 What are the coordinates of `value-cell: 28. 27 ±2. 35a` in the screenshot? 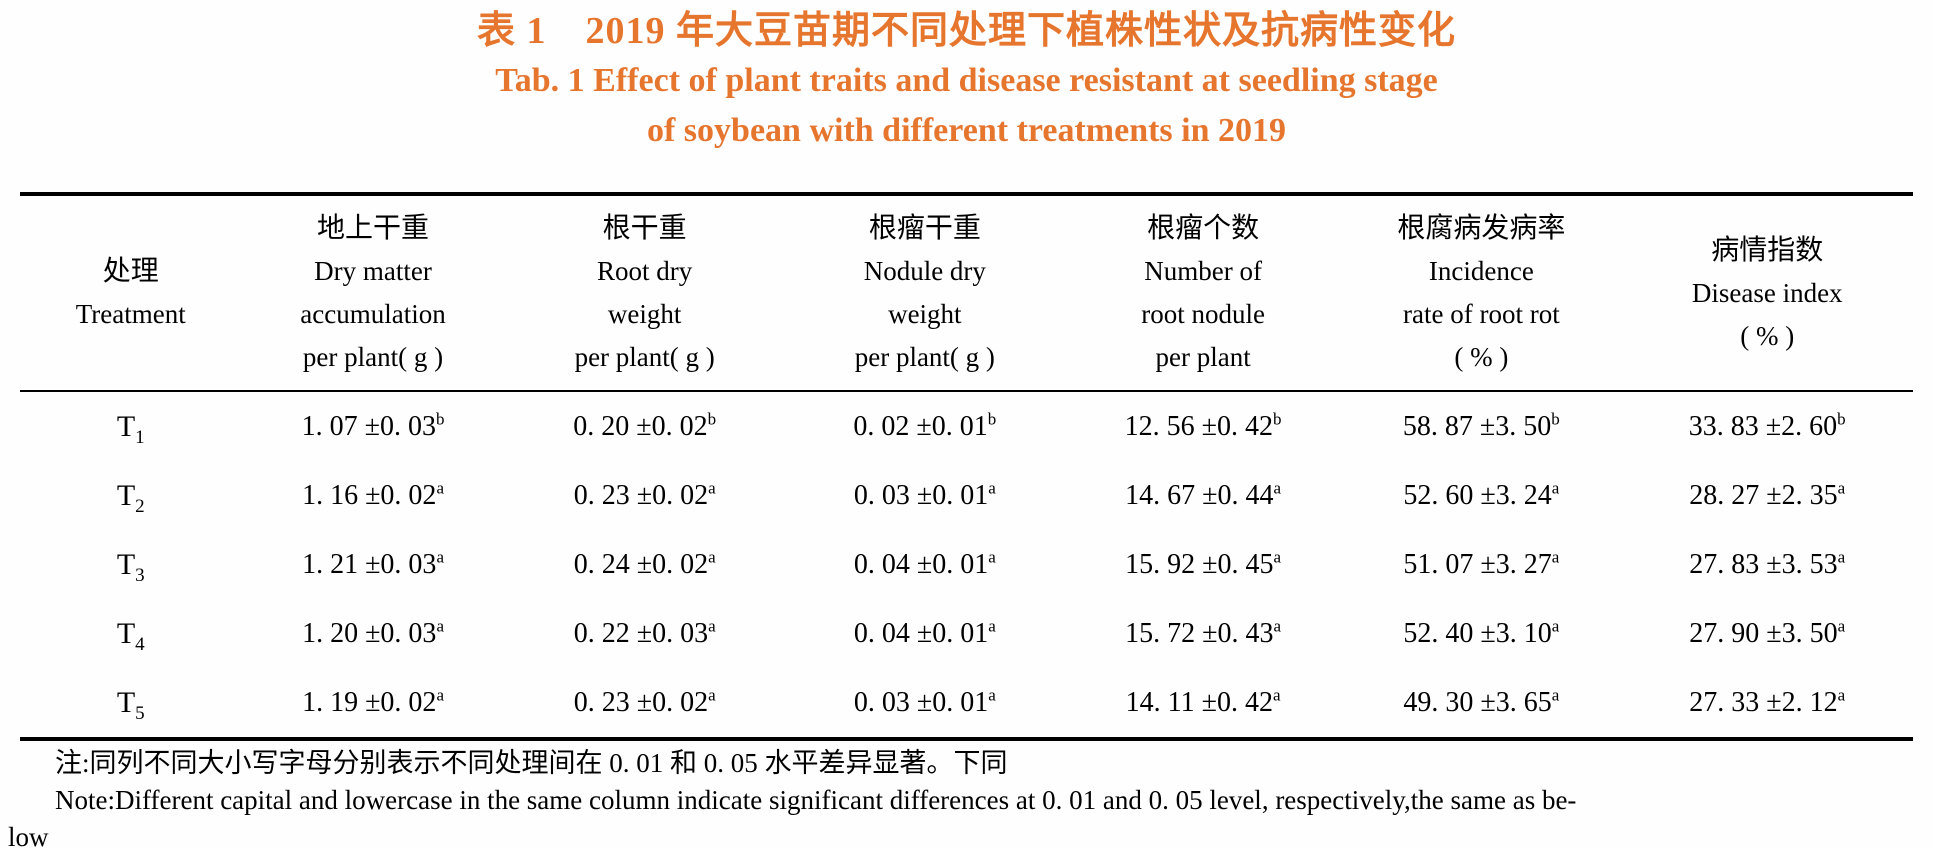 It's located at (1767, 495).